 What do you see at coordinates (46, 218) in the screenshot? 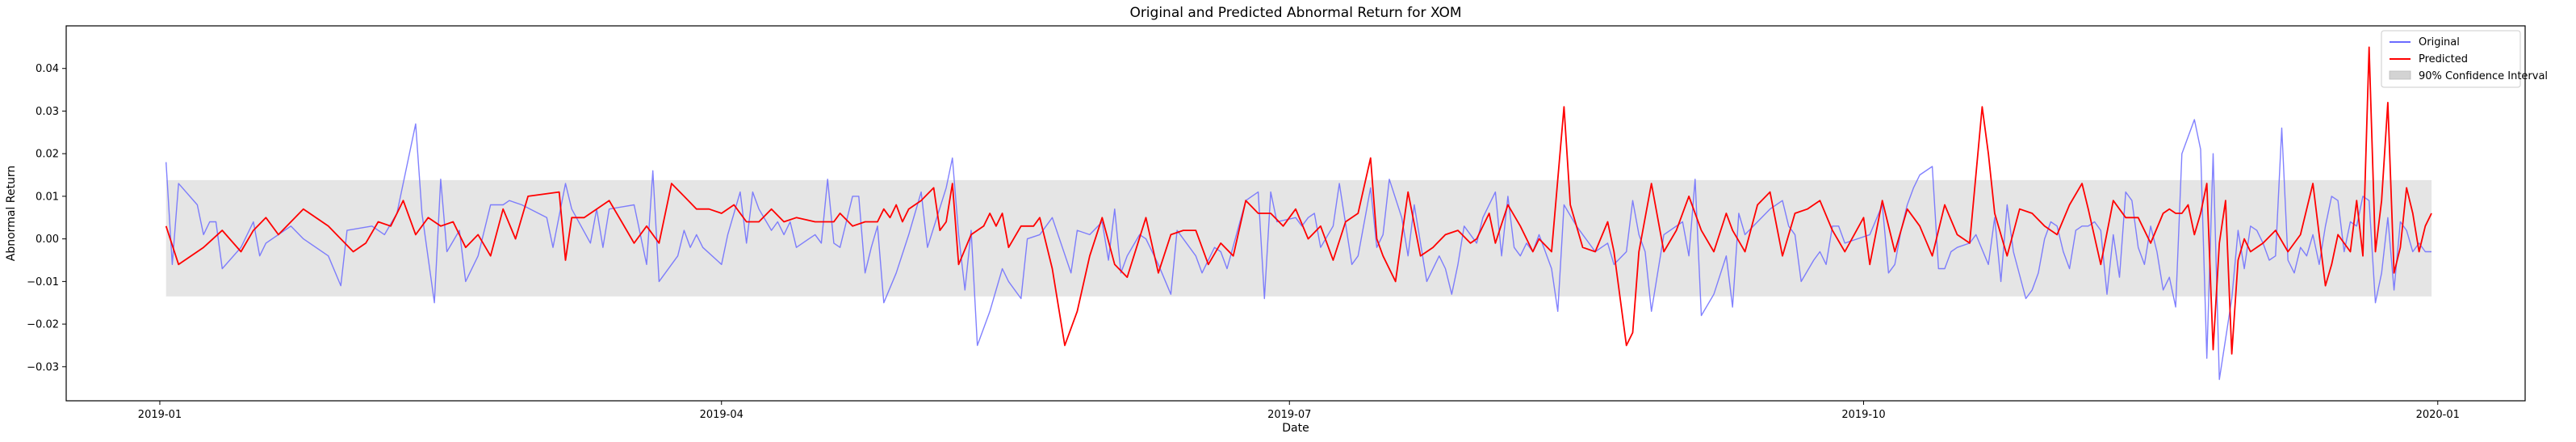
I see `y-axis-ticks: 0.04 0.03 0.02 0.01 0.00 −0.01 −0.02 −0.03` at bounding box center [46, 218].